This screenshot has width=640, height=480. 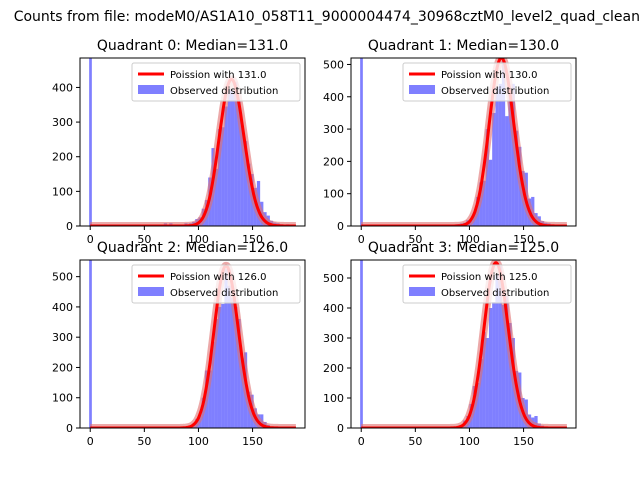 What do you see at coordinates (463, 46) in the screenshot?
I see `panel-title: Quadrant 1: Median=130.0` at bounding box center [463, 46].